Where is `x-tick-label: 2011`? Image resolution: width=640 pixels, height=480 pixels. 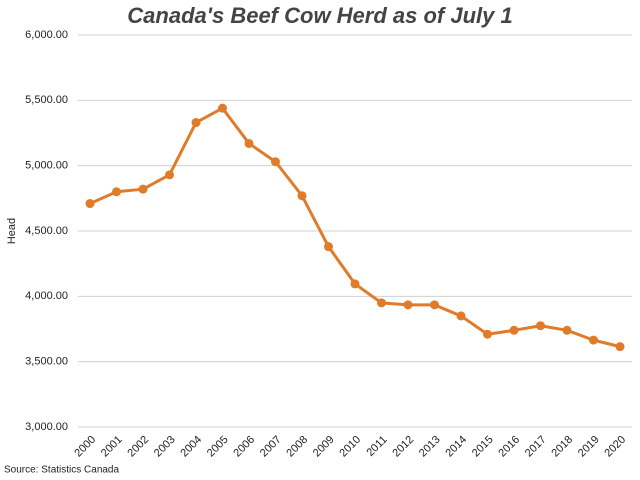 x-tick-label: 2011 is located at coordinates (376, 446).